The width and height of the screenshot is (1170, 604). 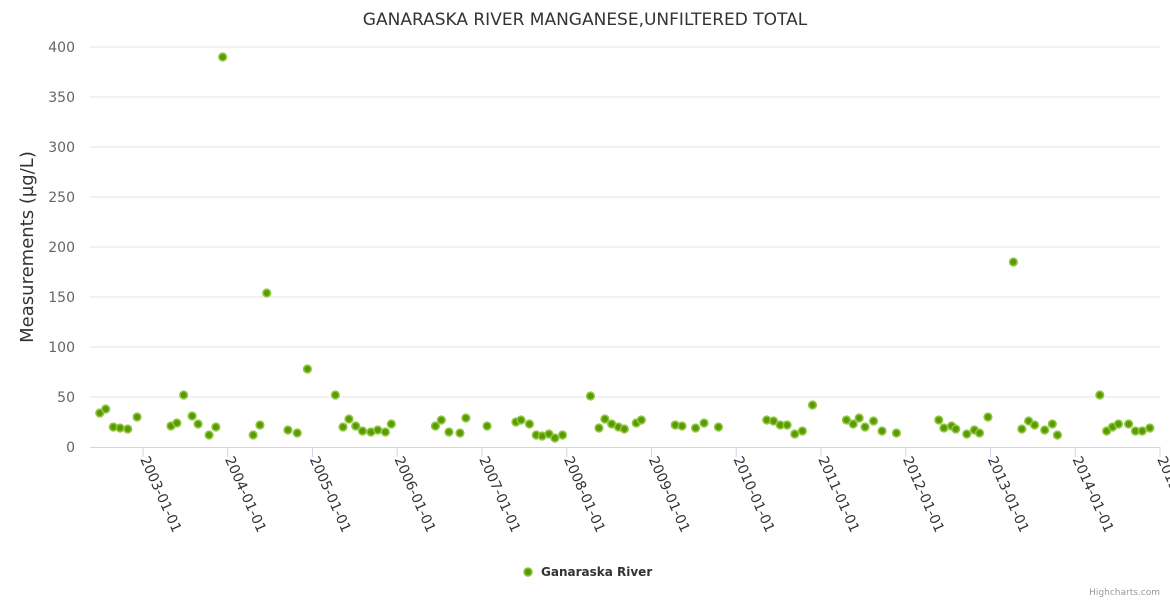 What do you see at coordinates (596, 572) in the screenshot?
I see `legend-item-ganaraska-river: Ganaraska River` at bounding box center [596, 572].